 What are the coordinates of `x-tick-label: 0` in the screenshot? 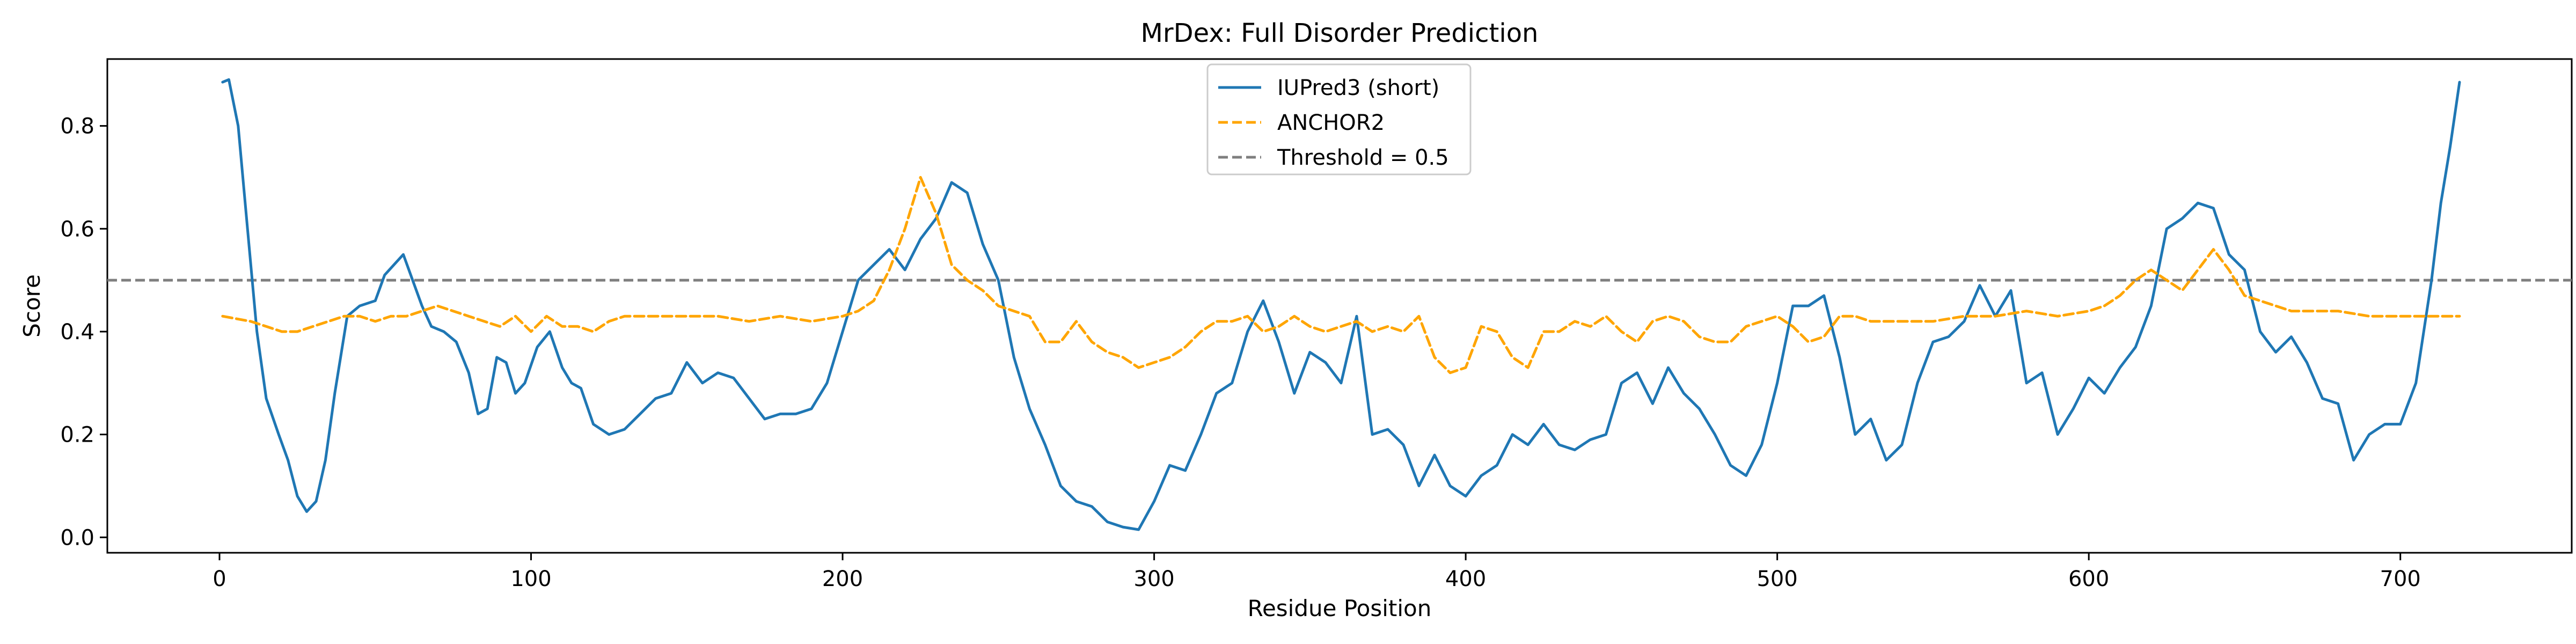 It's located at (219, 579).